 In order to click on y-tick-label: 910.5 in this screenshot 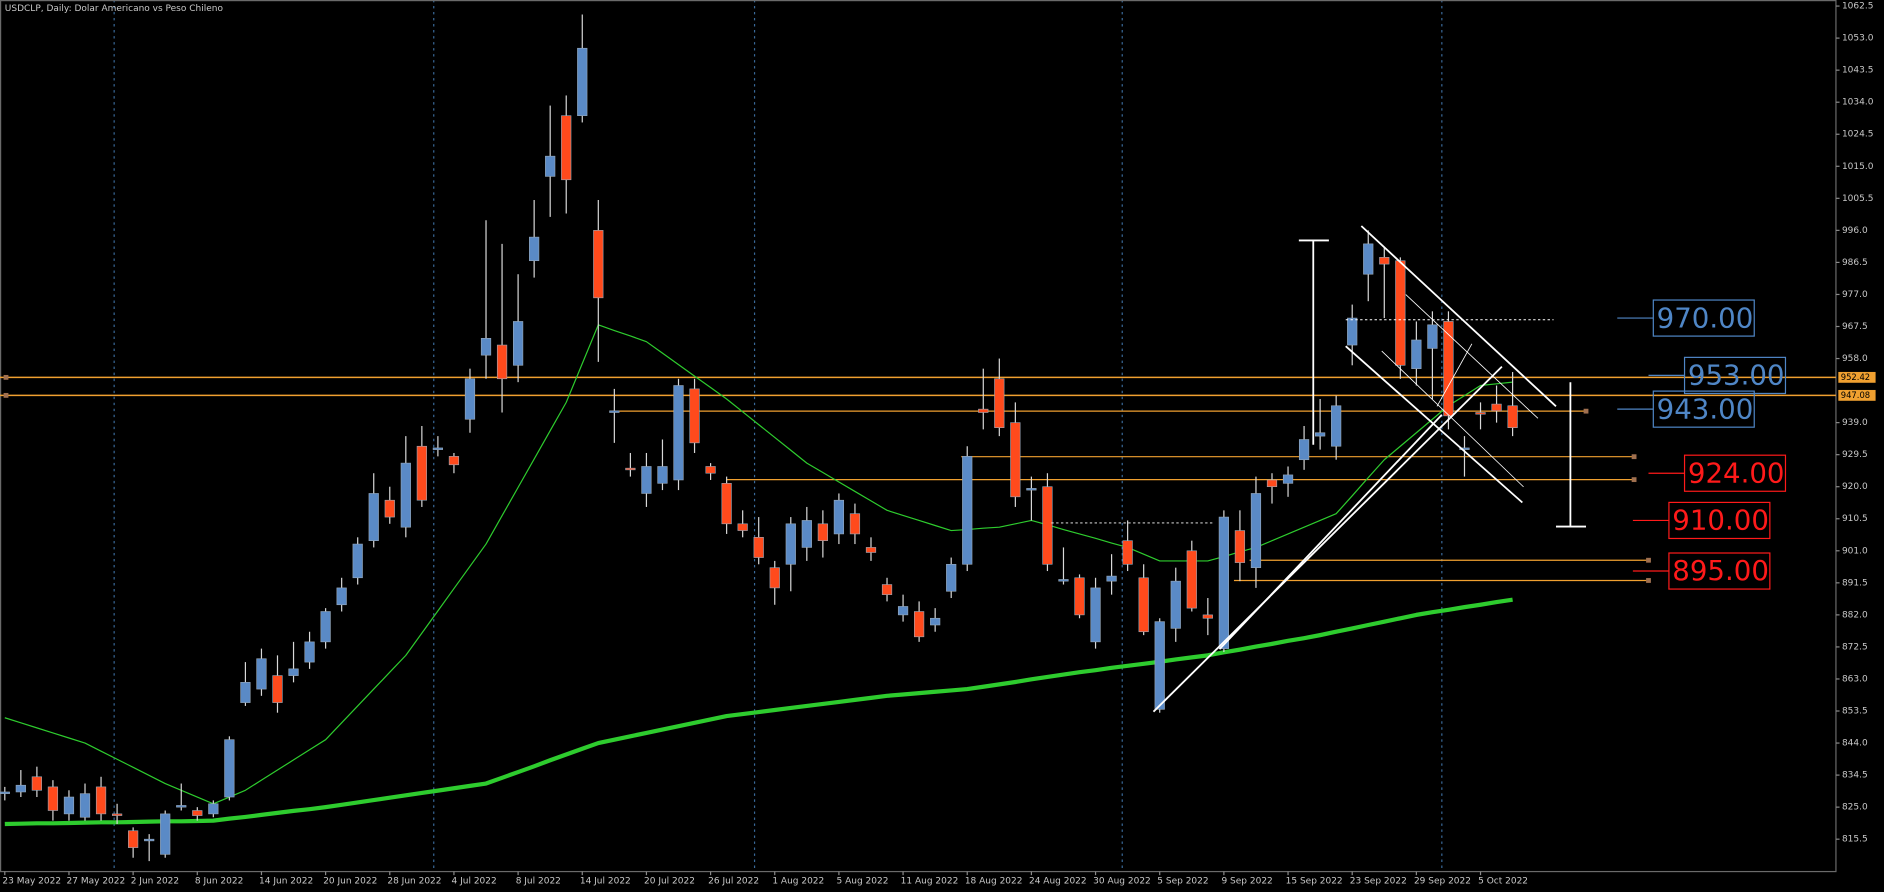, I will do `click(1855, 519)`.